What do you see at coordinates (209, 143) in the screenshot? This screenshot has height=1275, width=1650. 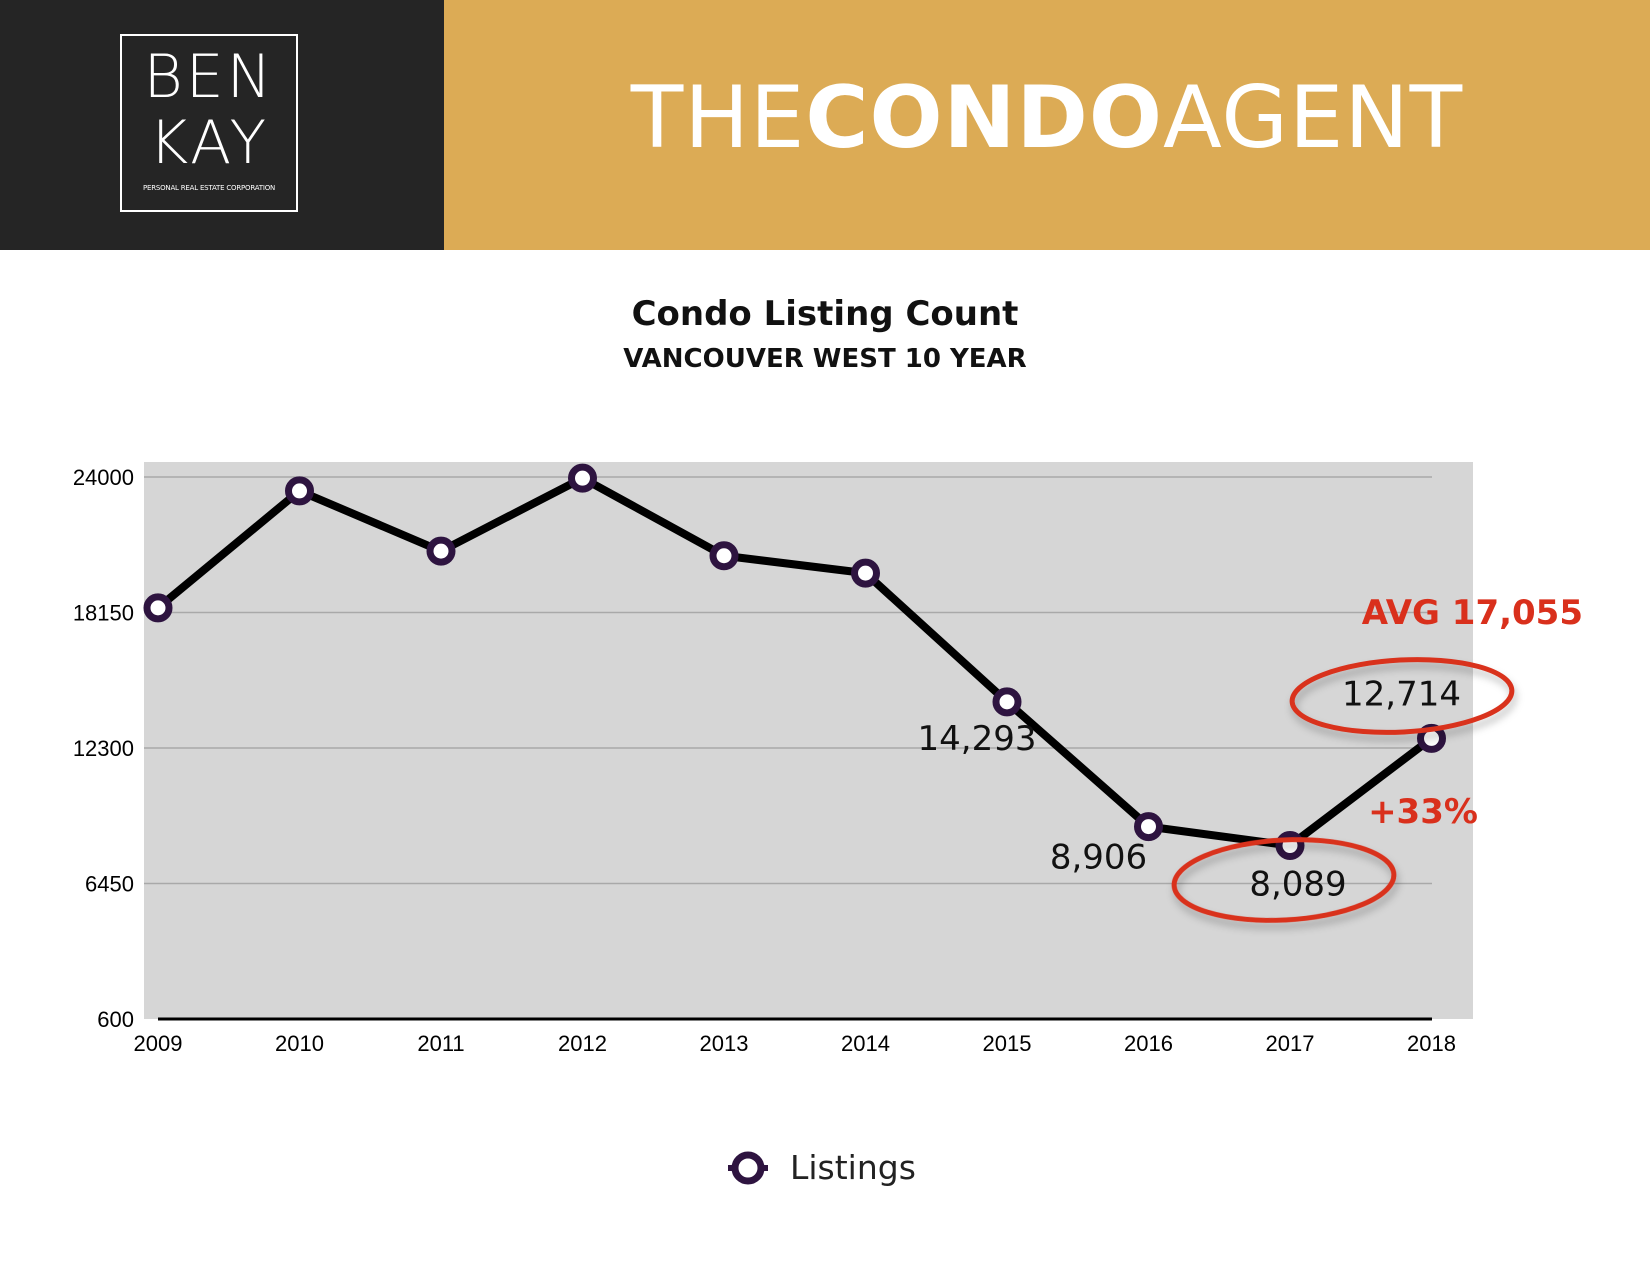 I see `logo-line-2: KAY` at bounding box center [209, 143].